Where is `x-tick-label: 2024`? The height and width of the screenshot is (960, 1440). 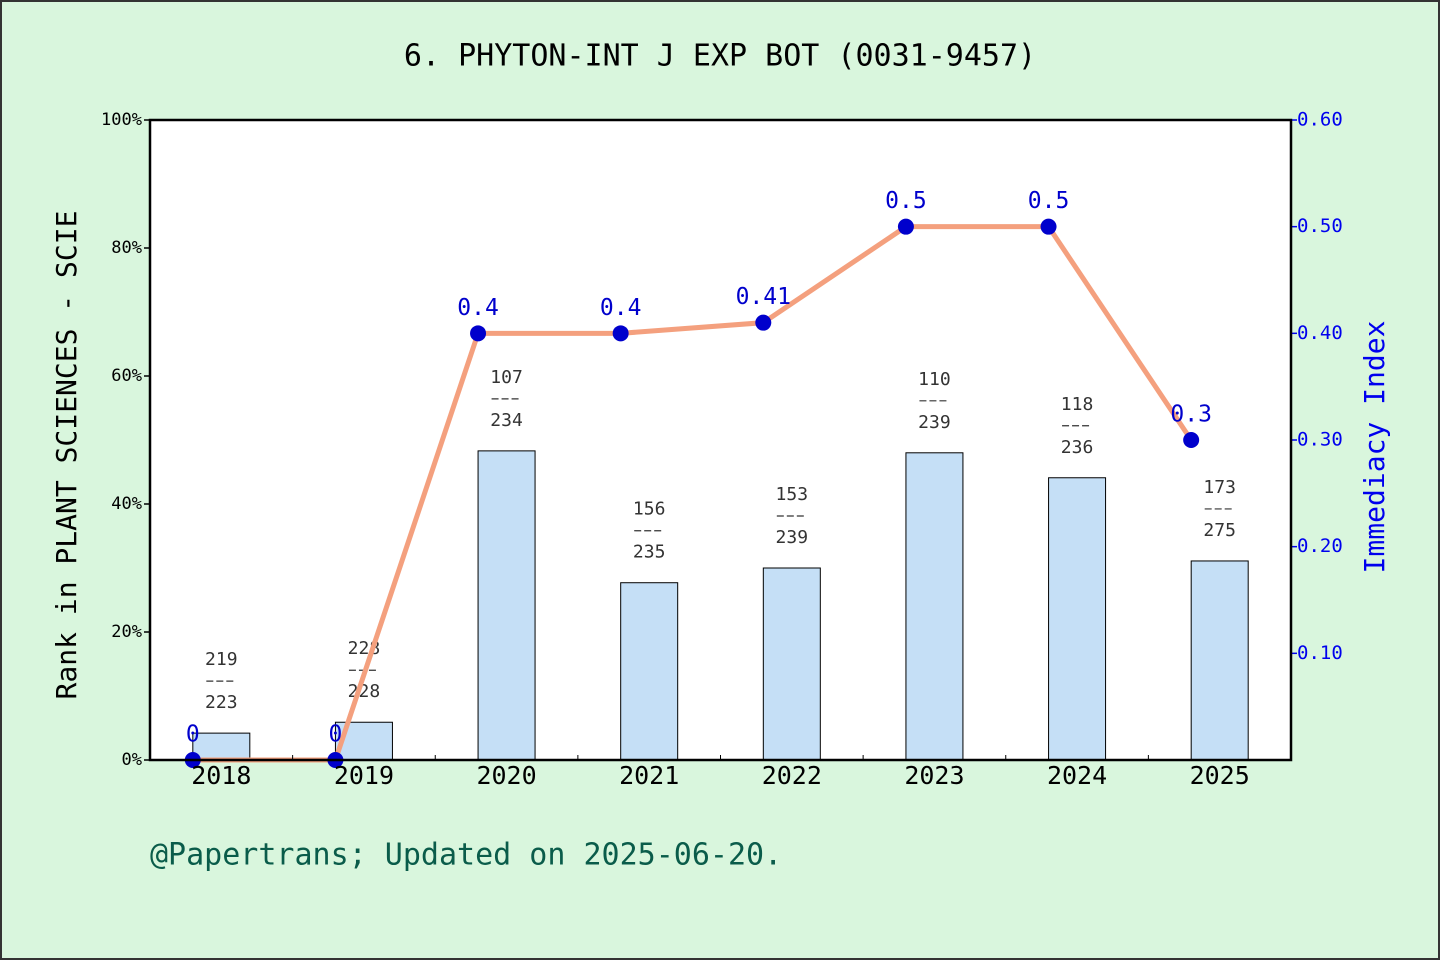
x-tick-label: 2024 is located at coordinates (1077, 775).